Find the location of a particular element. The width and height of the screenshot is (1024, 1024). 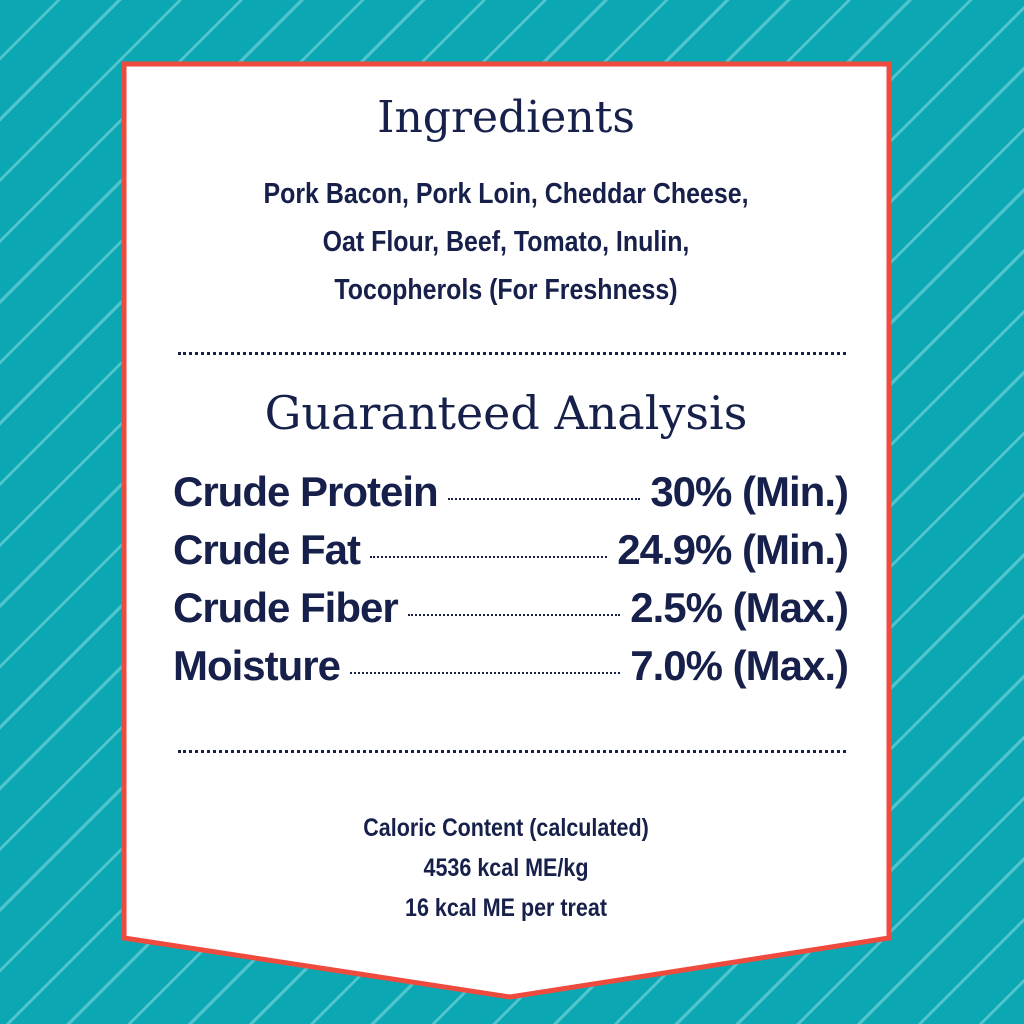

analysis-value: 24.9% (Min.) is located at coordinates (733, 549).